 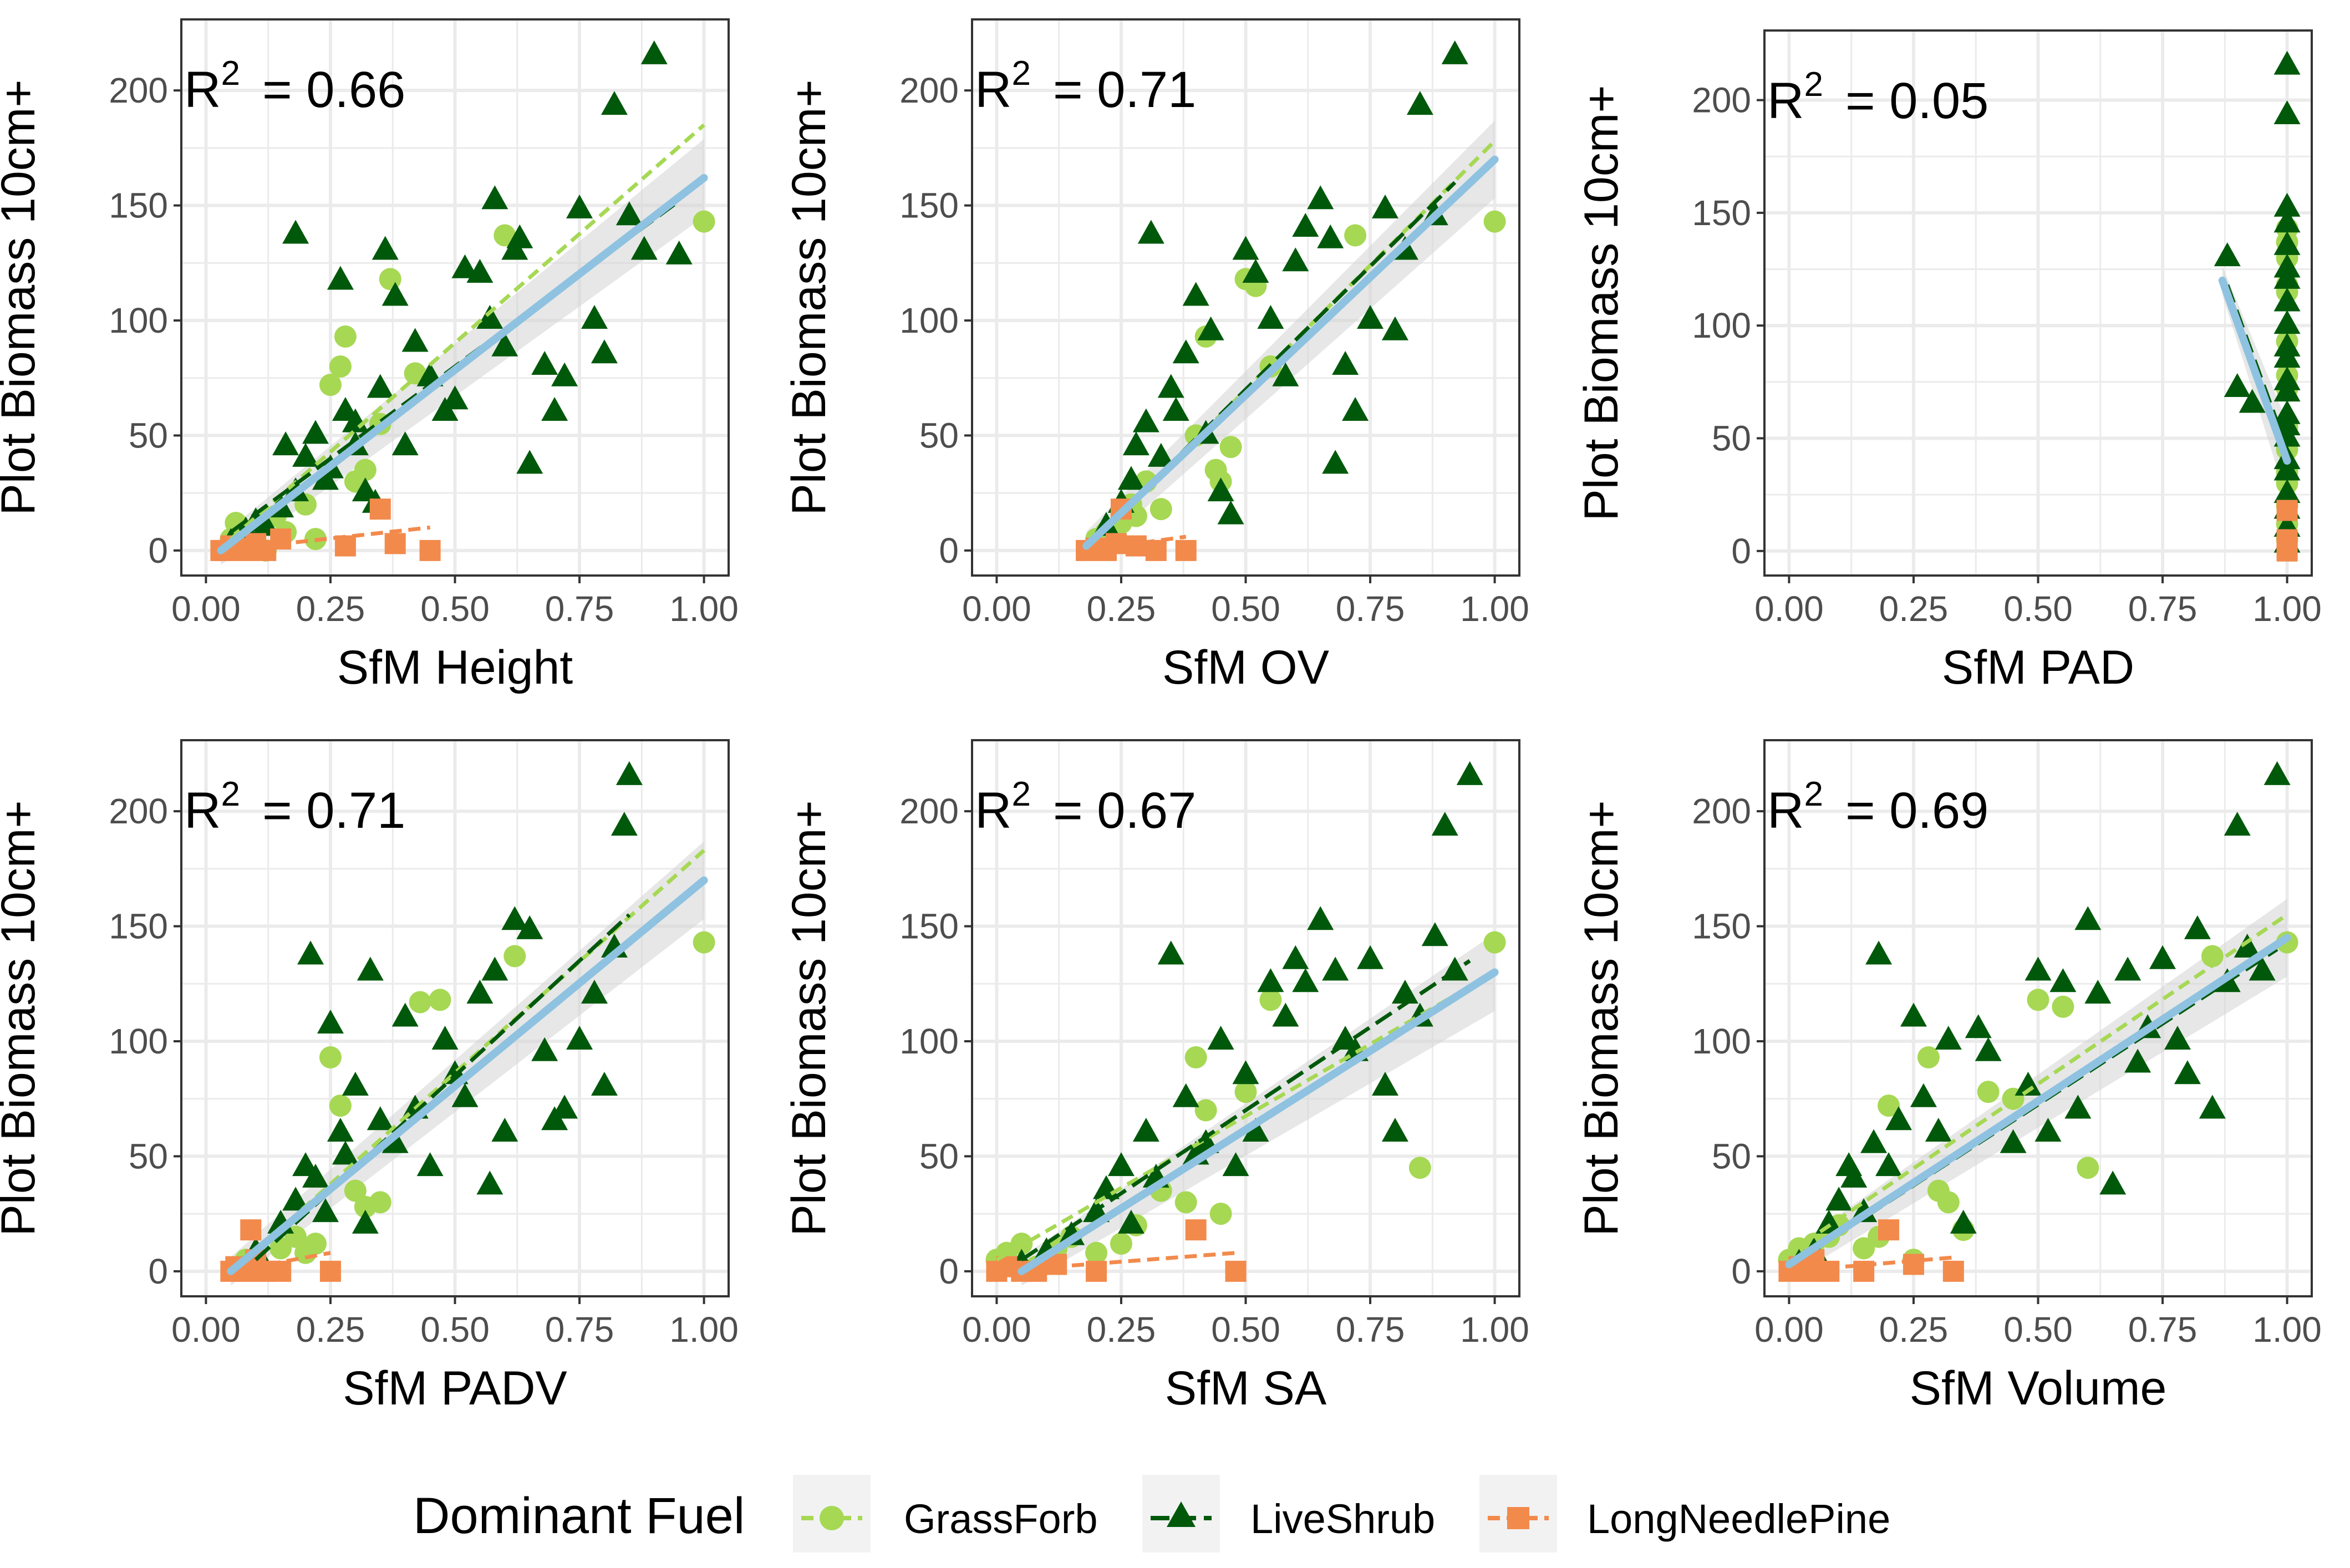 What do you see at coordinates (1258, 1121) in the screenshot?
I see `fit-line-overall` at bounding box center [1258, 1121].